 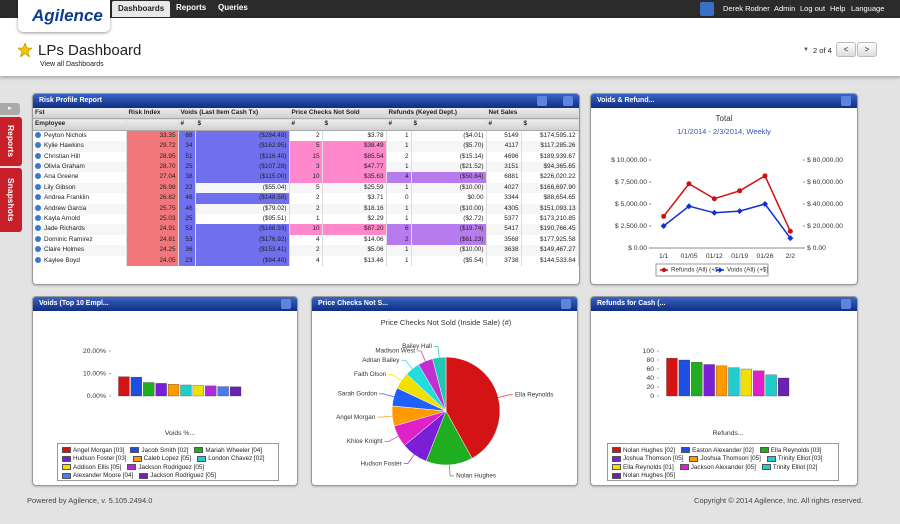 What do you see at coordinates (306, 198) in the screenshot?
I see `table-cell: 2` at bounding box center [306, 198].